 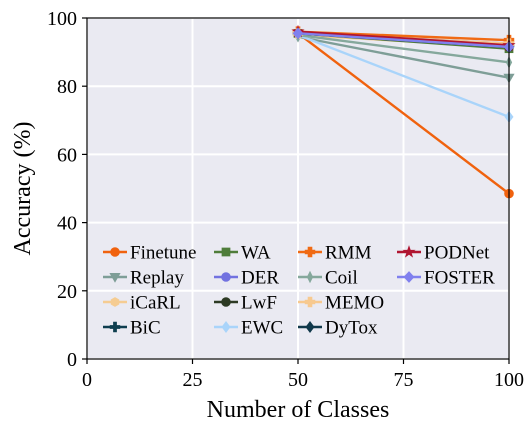 I want to click on x-tick-label-3: 75, so click(x=404, y=380).